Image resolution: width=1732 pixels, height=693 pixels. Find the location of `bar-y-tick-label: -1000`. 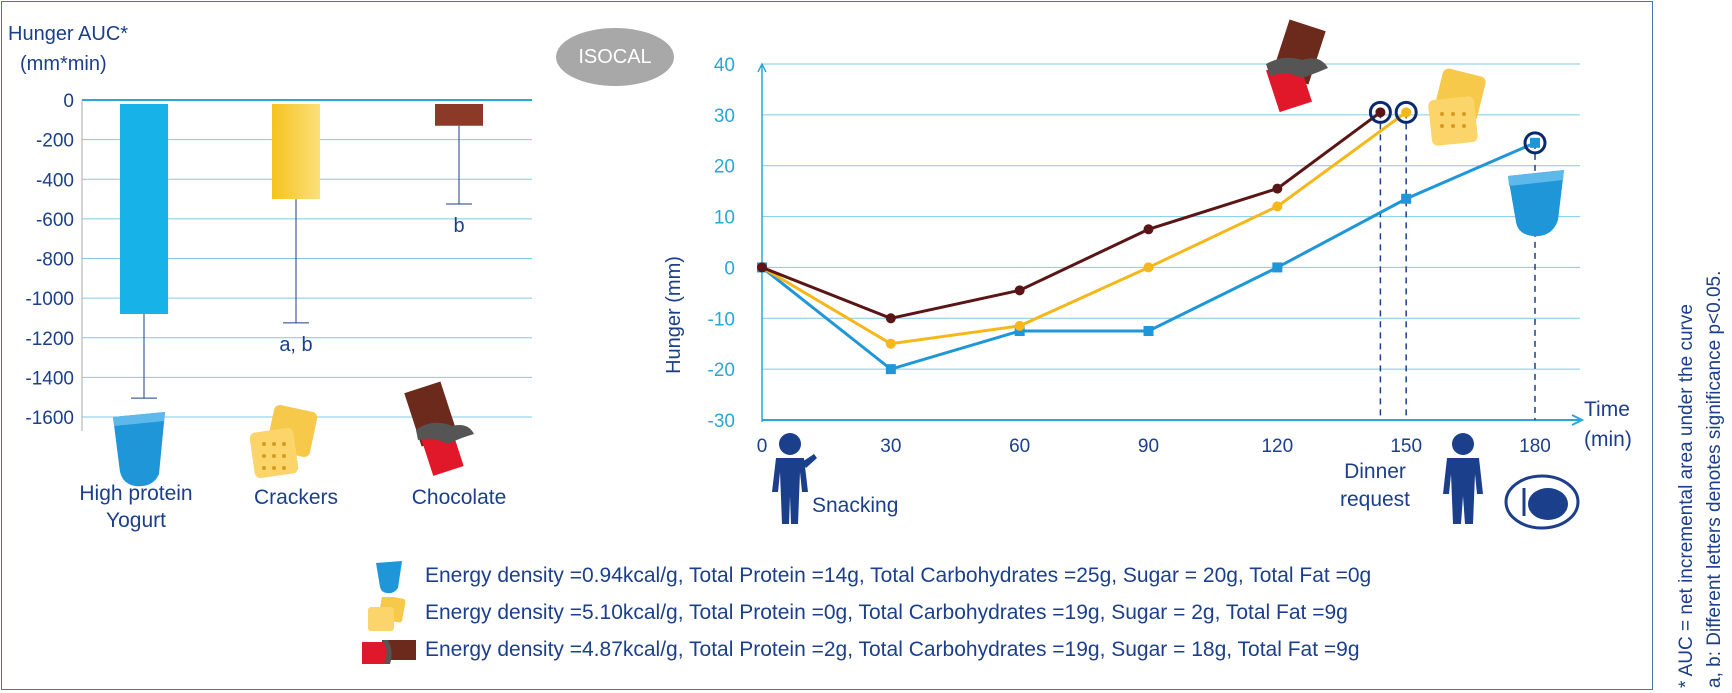

bar-y-tick-label: -1000 is located at coordinates (49, 299).